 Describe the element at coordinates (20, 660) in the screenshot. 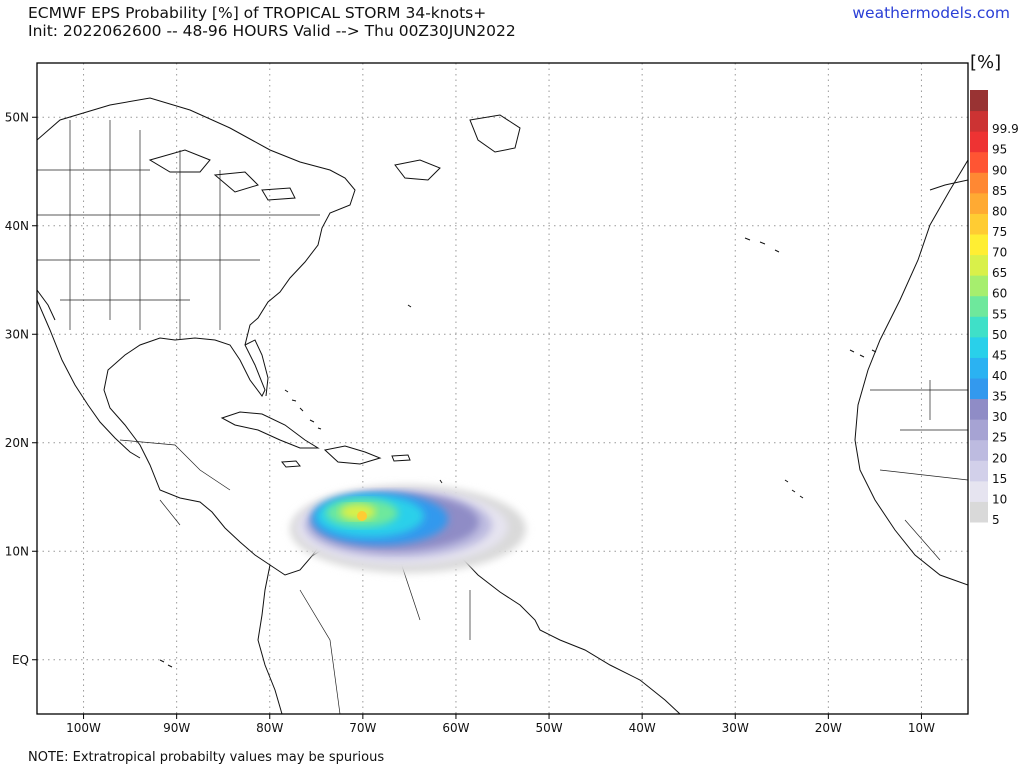

I see `lat-tick-label: EQ` at that location.